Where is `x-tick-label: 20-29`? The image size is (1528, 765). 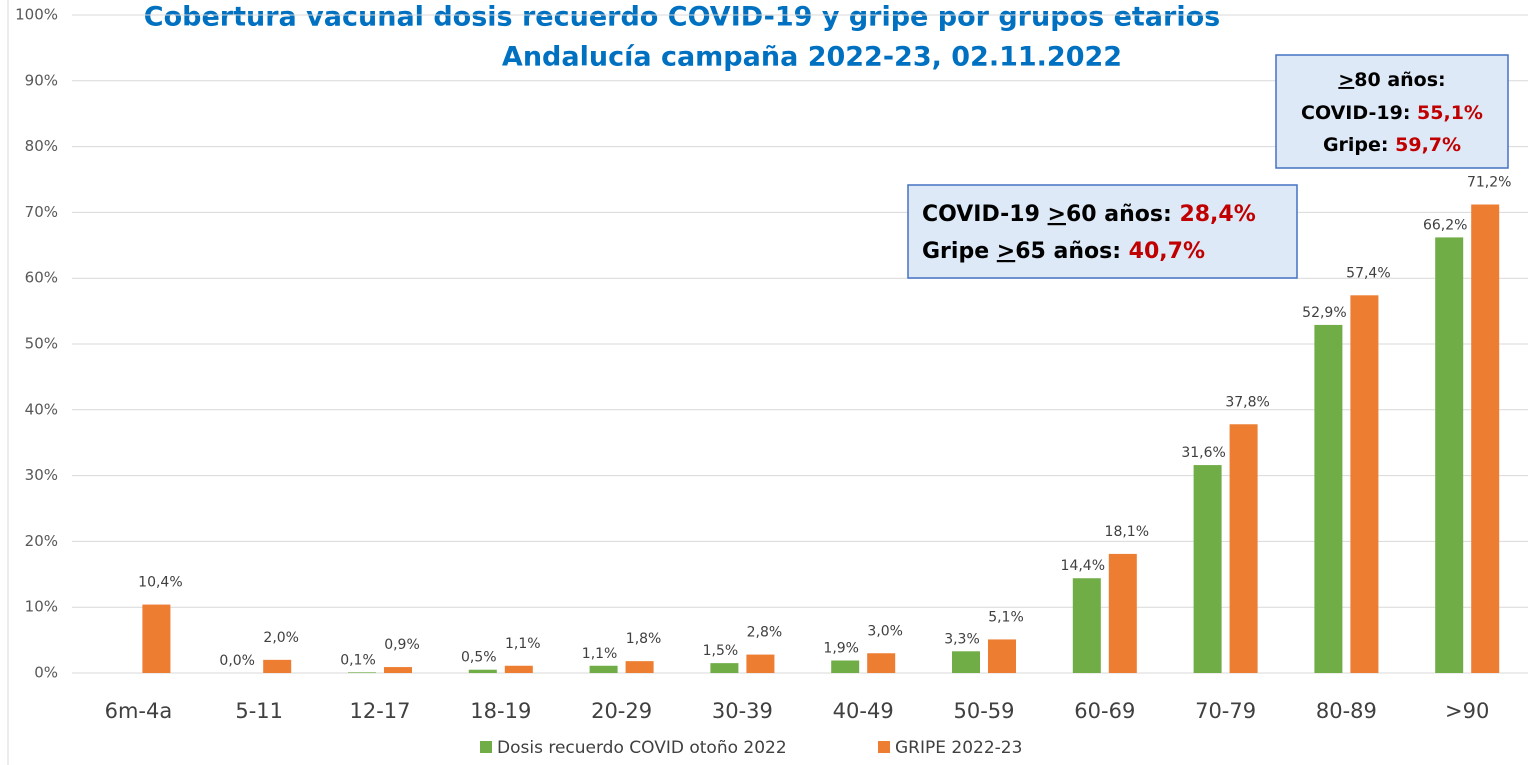
x-tick-label: 20-29 is located at coordinates (621, 711).